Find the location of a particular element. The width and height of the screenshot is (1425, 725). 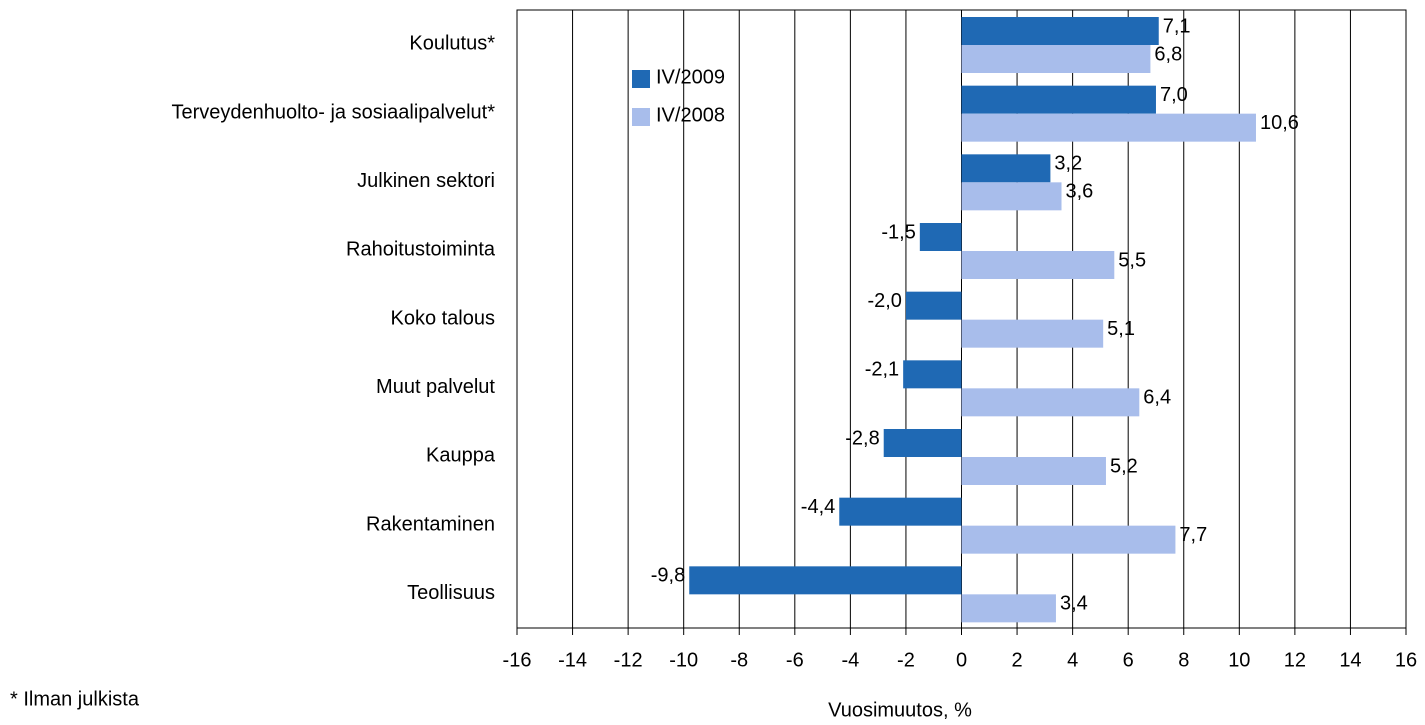

value-label: 7,7 is located at coordinates (1193, 535).